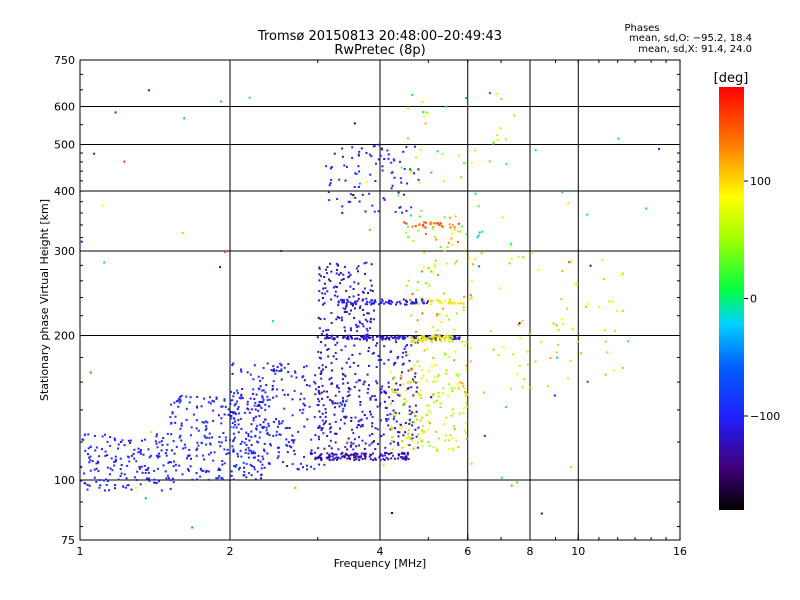 This screenshot has height=600, width=800. I want to click on y-tick-label: 750, so click(64, 60).